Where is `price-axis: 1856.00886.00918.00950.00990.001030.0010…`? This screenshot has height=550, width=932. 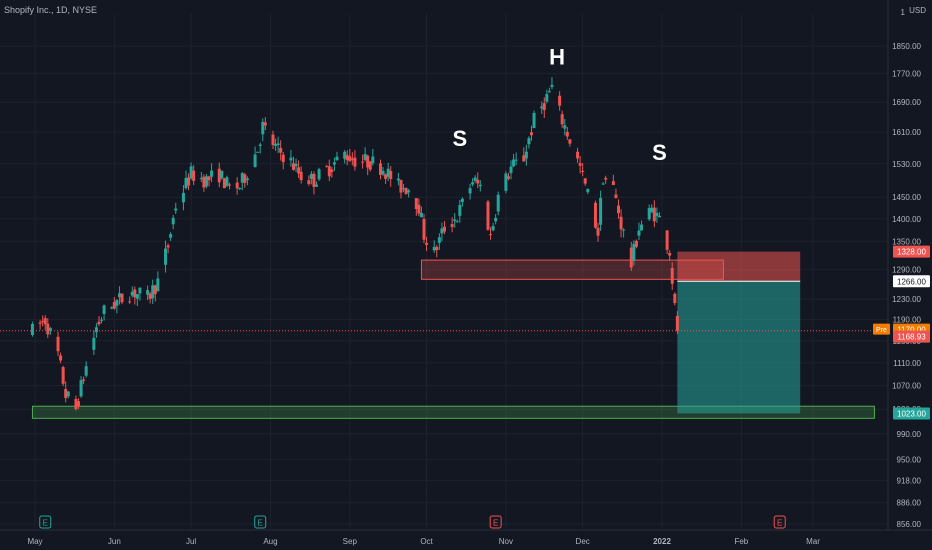
price-axis: 1856.00886.00918.00950.00990.001030.0010… is located at coordinates (904, 265).